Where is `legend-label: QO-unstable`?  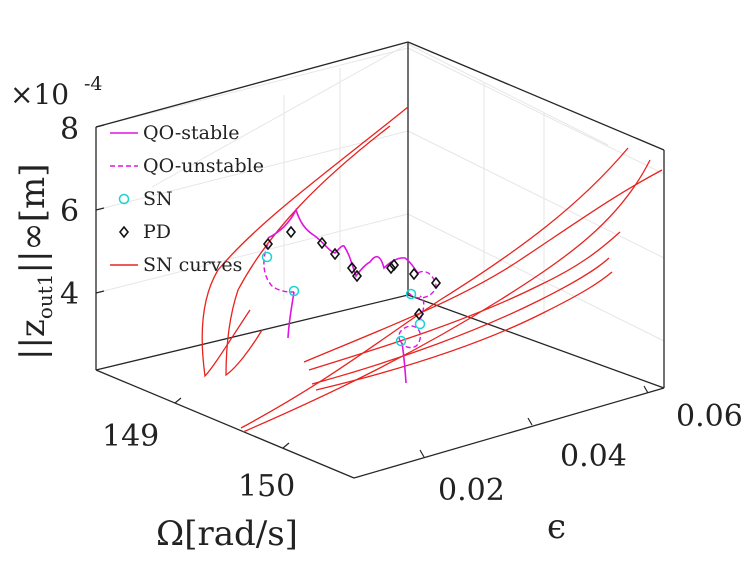
legend-label: QO-unstable is located at coordinates (203, 166).